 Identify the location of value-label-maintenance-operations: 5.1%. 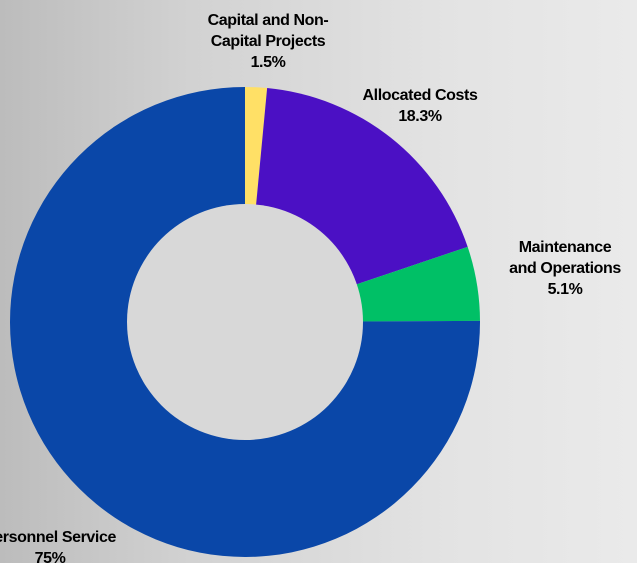
(565, 289).